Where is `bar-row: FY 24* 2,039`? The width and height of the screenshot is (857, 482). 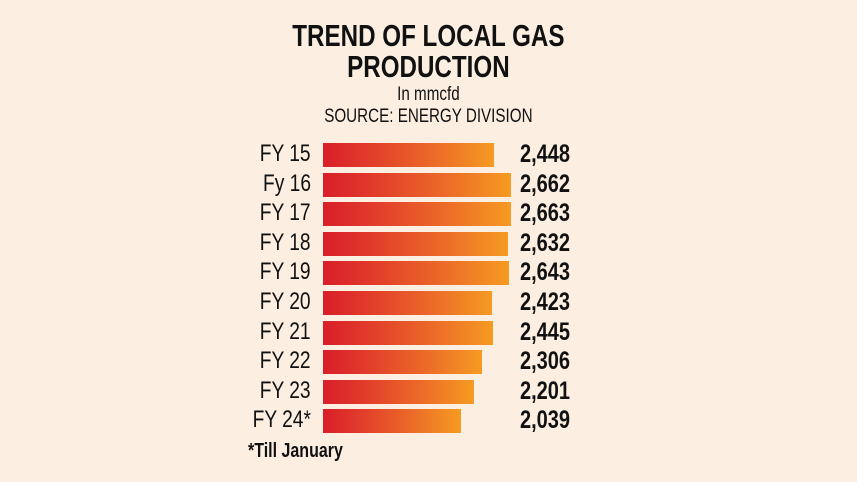 bar-row: FY 24* 2,039 is located at coordinates (428, 420).